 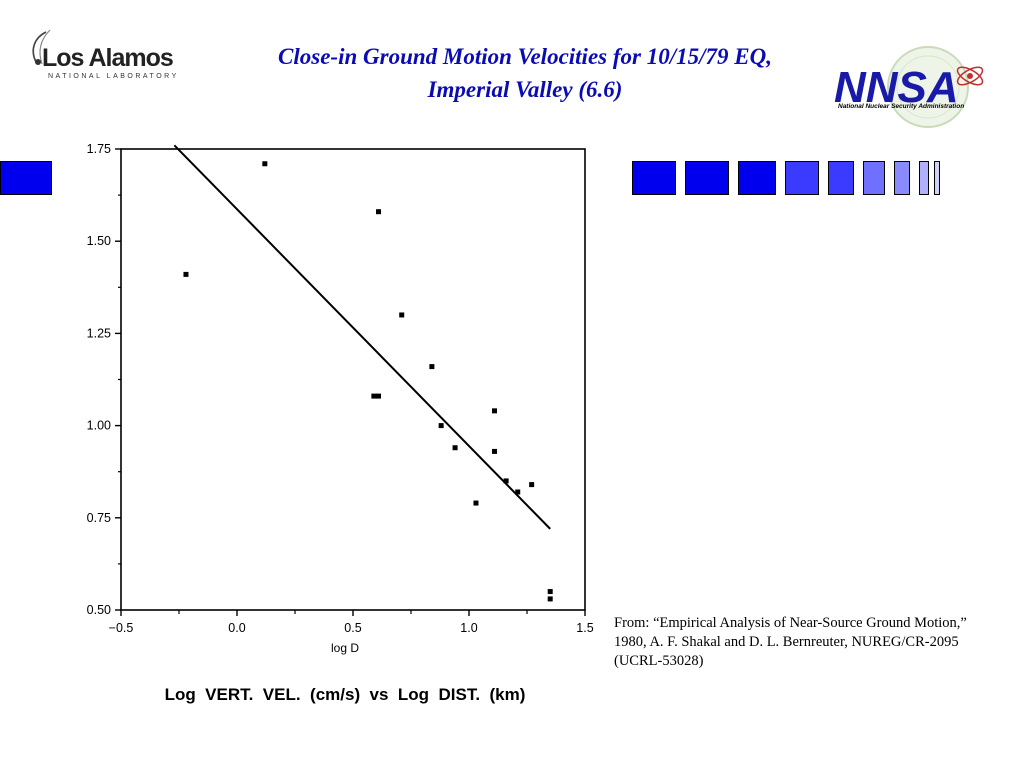 I want to click on los-alamos-subtitle: NATIONAL LABORATORY, so click(x=113, y=76).